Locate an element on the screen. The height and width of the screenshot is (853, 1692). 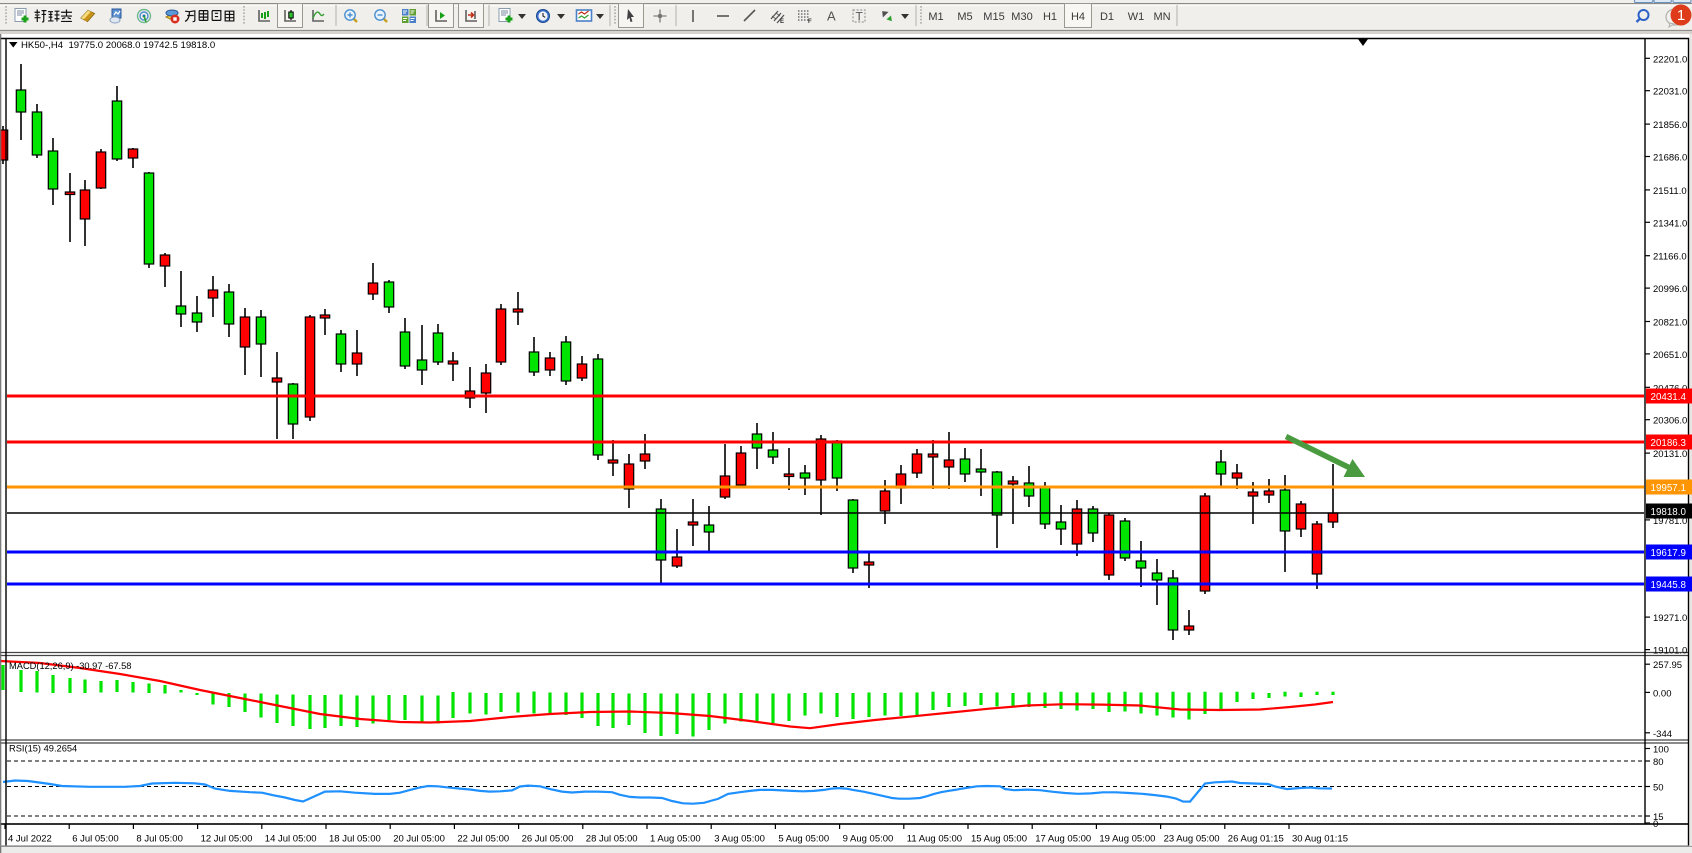
svg-text: 21511.0 is located at coordinates (1670, 191).